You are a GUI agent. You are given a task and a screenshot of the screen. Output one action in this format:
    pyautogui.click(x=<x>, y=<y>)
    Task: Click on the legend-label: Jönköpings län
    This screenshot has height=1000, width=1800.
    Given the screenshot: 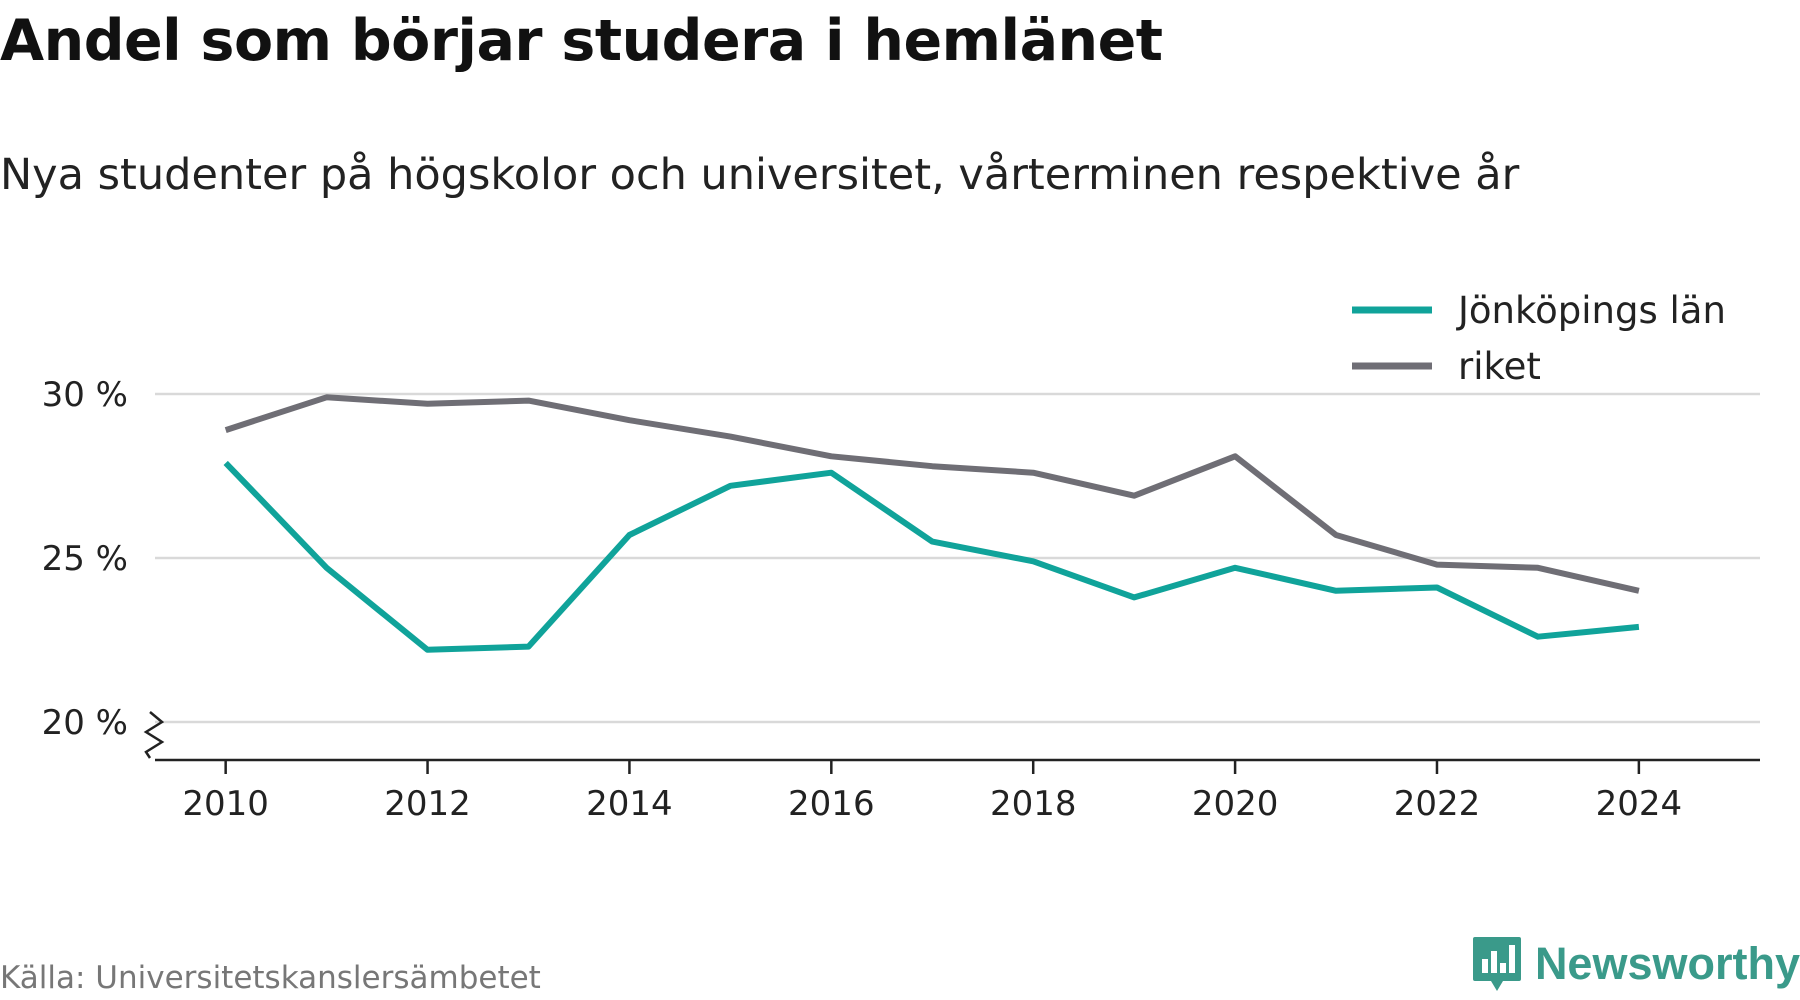 What is the action you would take?
    pyautogui.click(x=1591, y=310)
    